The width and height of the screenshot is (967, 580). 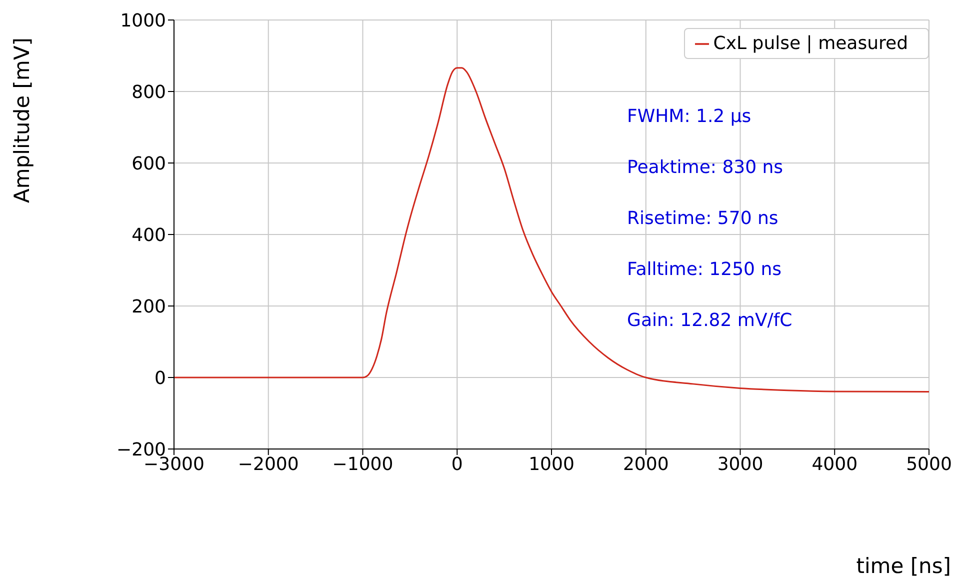 I want to click on x-axis-title: time [ns], so click(x=903, y=566).